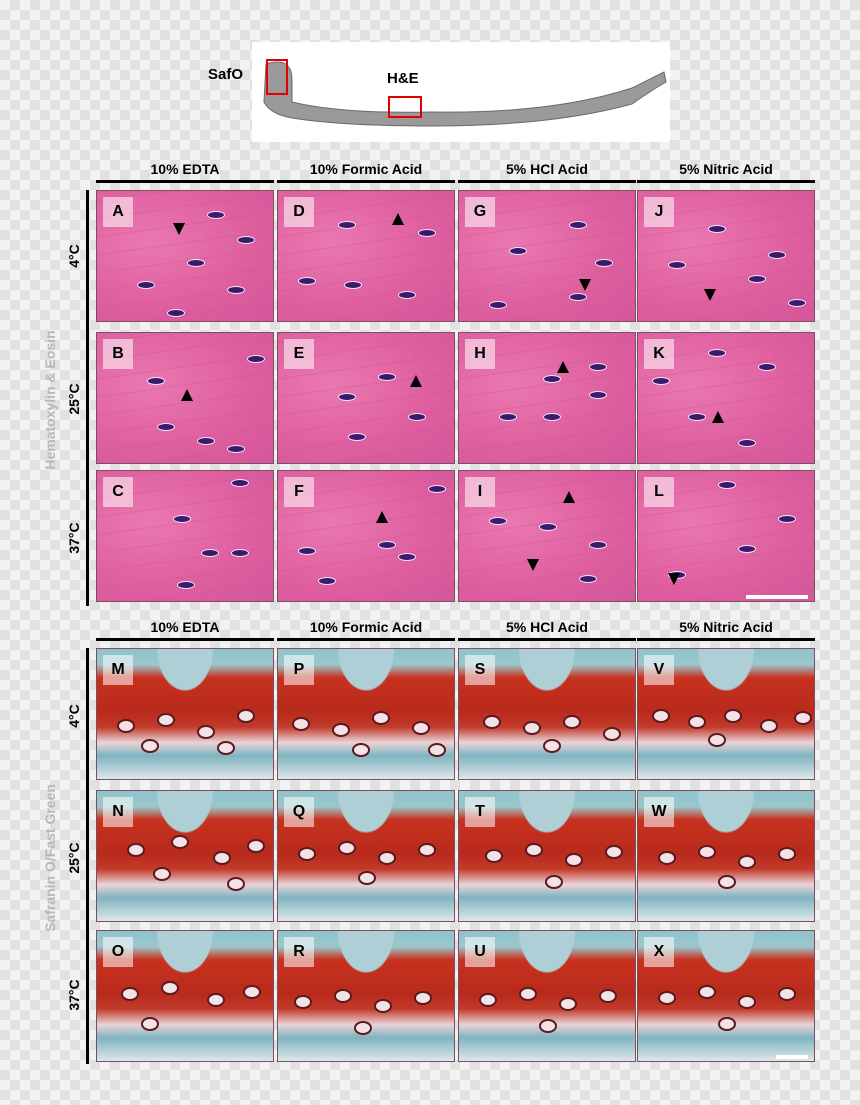 This screenshot has height=1105, width=860. I want to click on saf-row-label-37c: 37°C, so click(74, 995).